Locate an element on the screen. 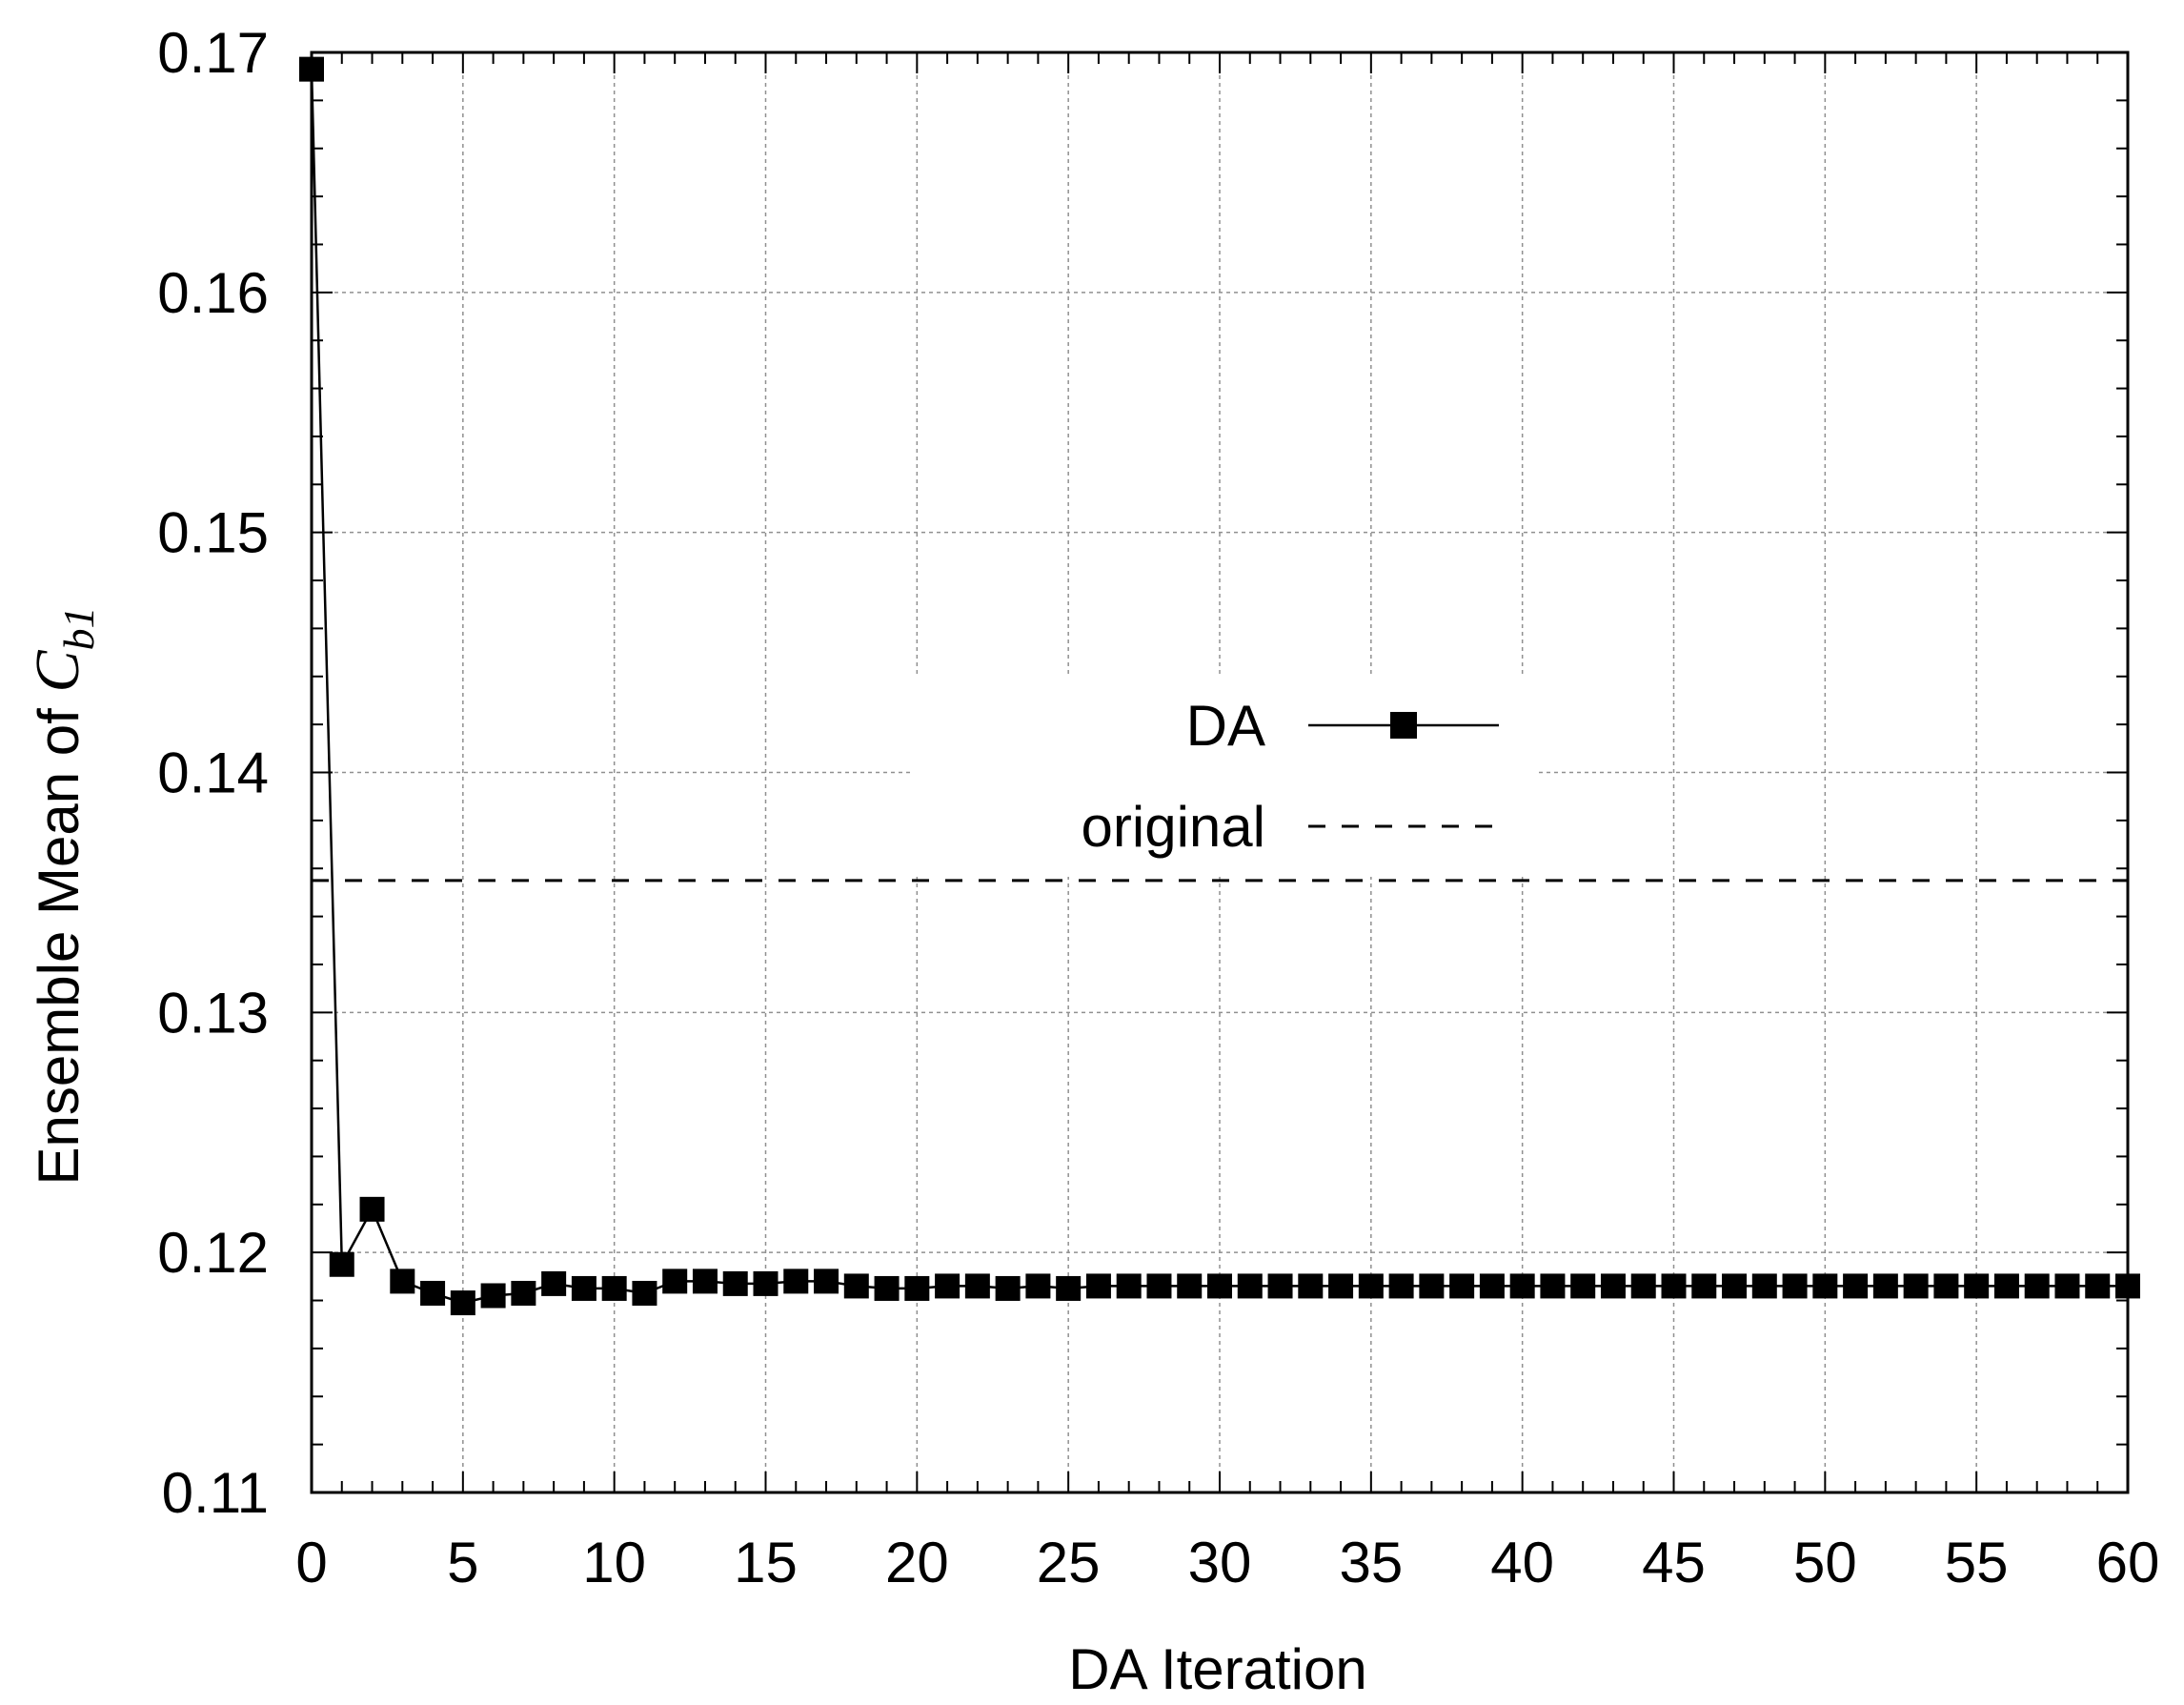  y-tick-label: 0.15 is located at coordinates (213, 533).